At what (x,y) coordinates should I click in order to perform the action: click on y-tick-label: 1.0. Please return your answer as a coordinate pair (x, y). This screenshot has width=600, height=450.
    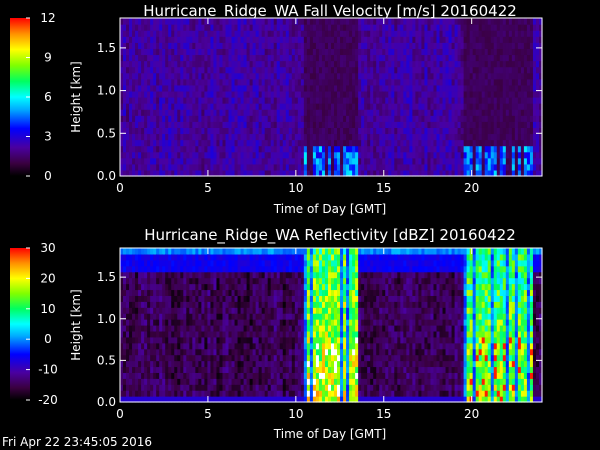
    Looking at the image, I should click on (106, 91).